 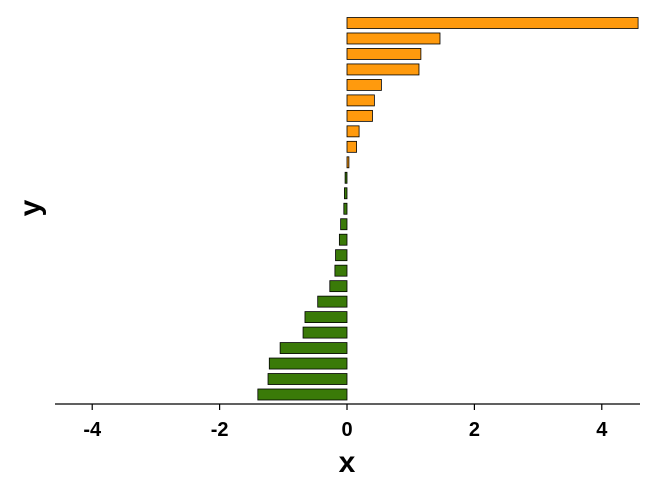 What do you see at coordinates (92, 430) in the screenshot?
I see `x-tick-label: -4` at bounding box center [92, 430].